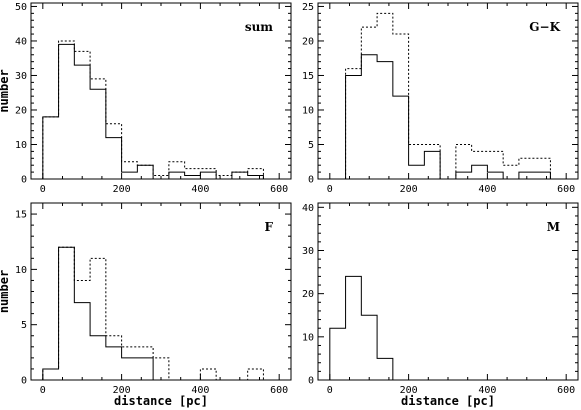 This screenshot has width=581, height=410. Describe the element at coordinates (553, 227) in the screenshot. I see `panel-label: M` at that location.